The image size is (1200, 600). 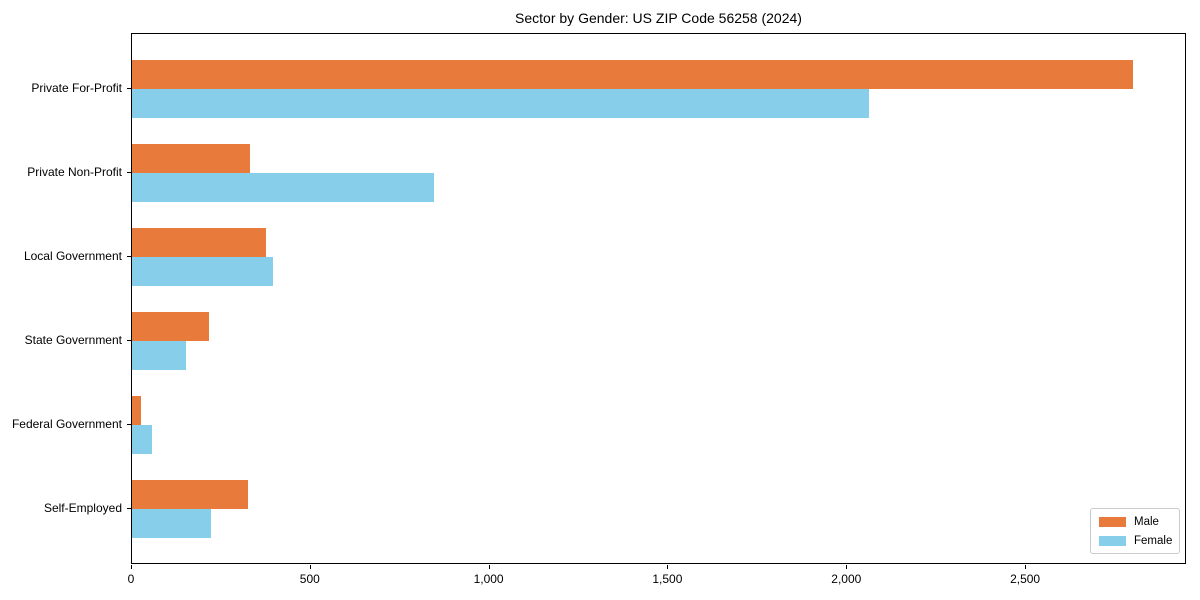 I want to click on y-axis-label-local-government: Local Government, so click(x=72, y=256).